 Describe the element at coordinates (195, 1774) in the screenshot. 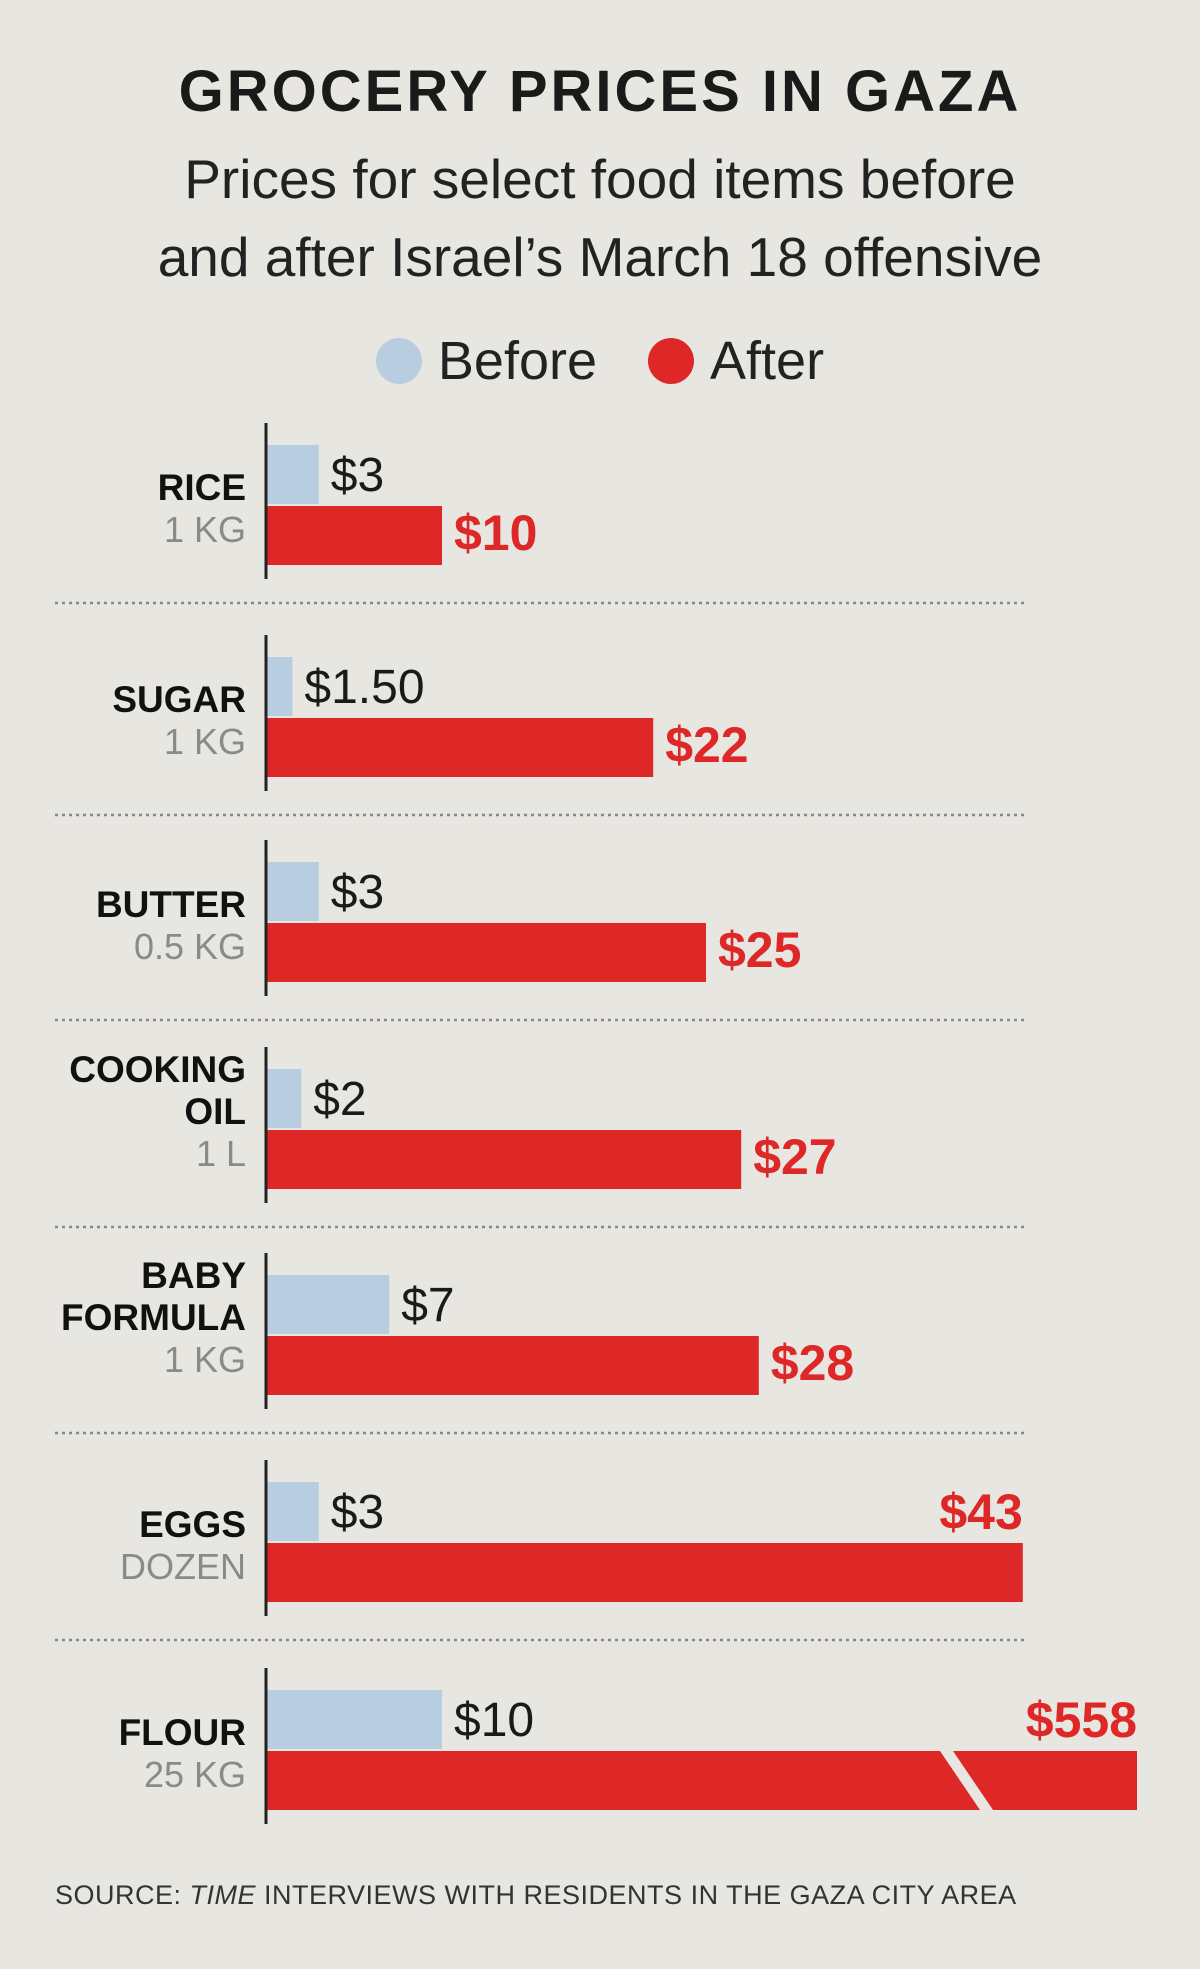

I see `category-unit: 25 KG` at that location.